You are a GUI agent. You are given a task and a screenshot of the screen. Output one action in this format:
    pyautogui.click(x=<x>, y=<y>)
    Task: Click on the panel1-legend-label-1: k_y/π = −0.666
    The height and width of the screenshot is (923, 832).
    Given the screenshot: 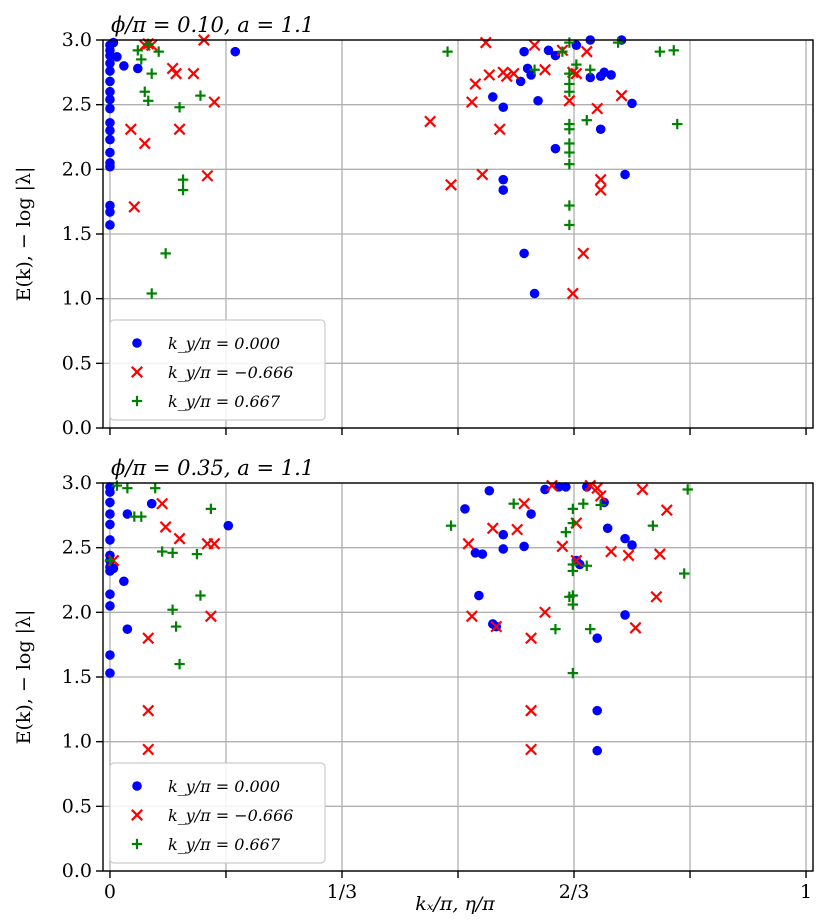 What is the action you would take?
    pyautogui.click(x=230, y=372)
    